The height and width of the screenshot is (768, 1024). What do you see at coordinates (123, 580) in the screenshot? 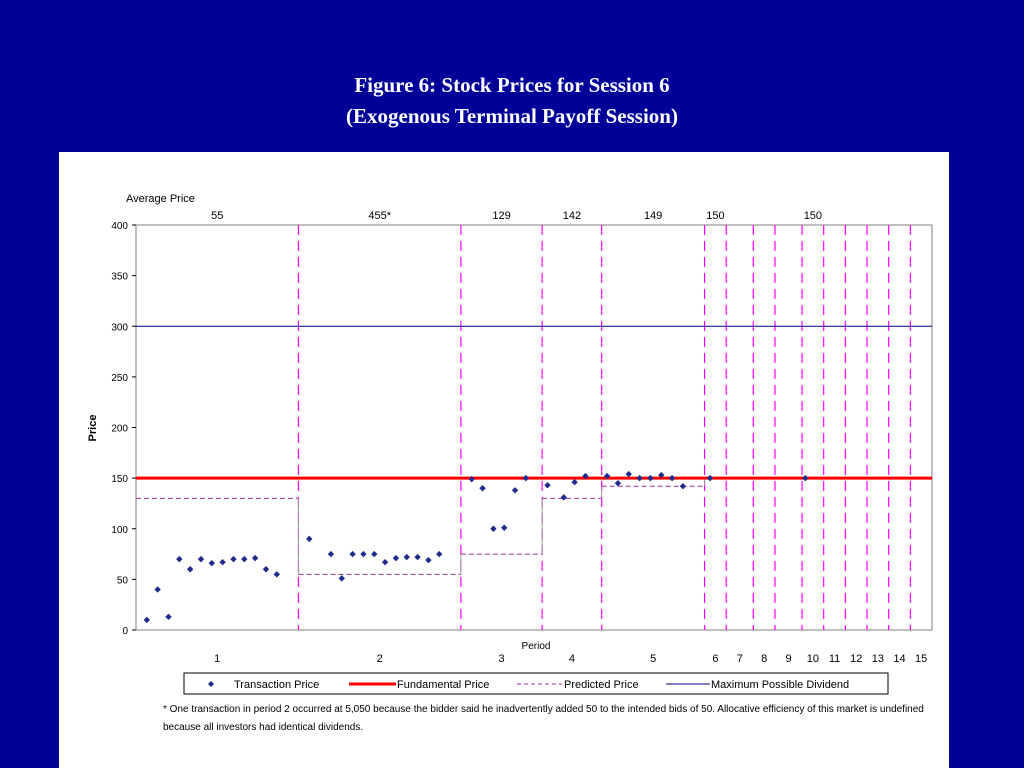
I see `y-tick-label: 50` at bounding box center [123, 580].